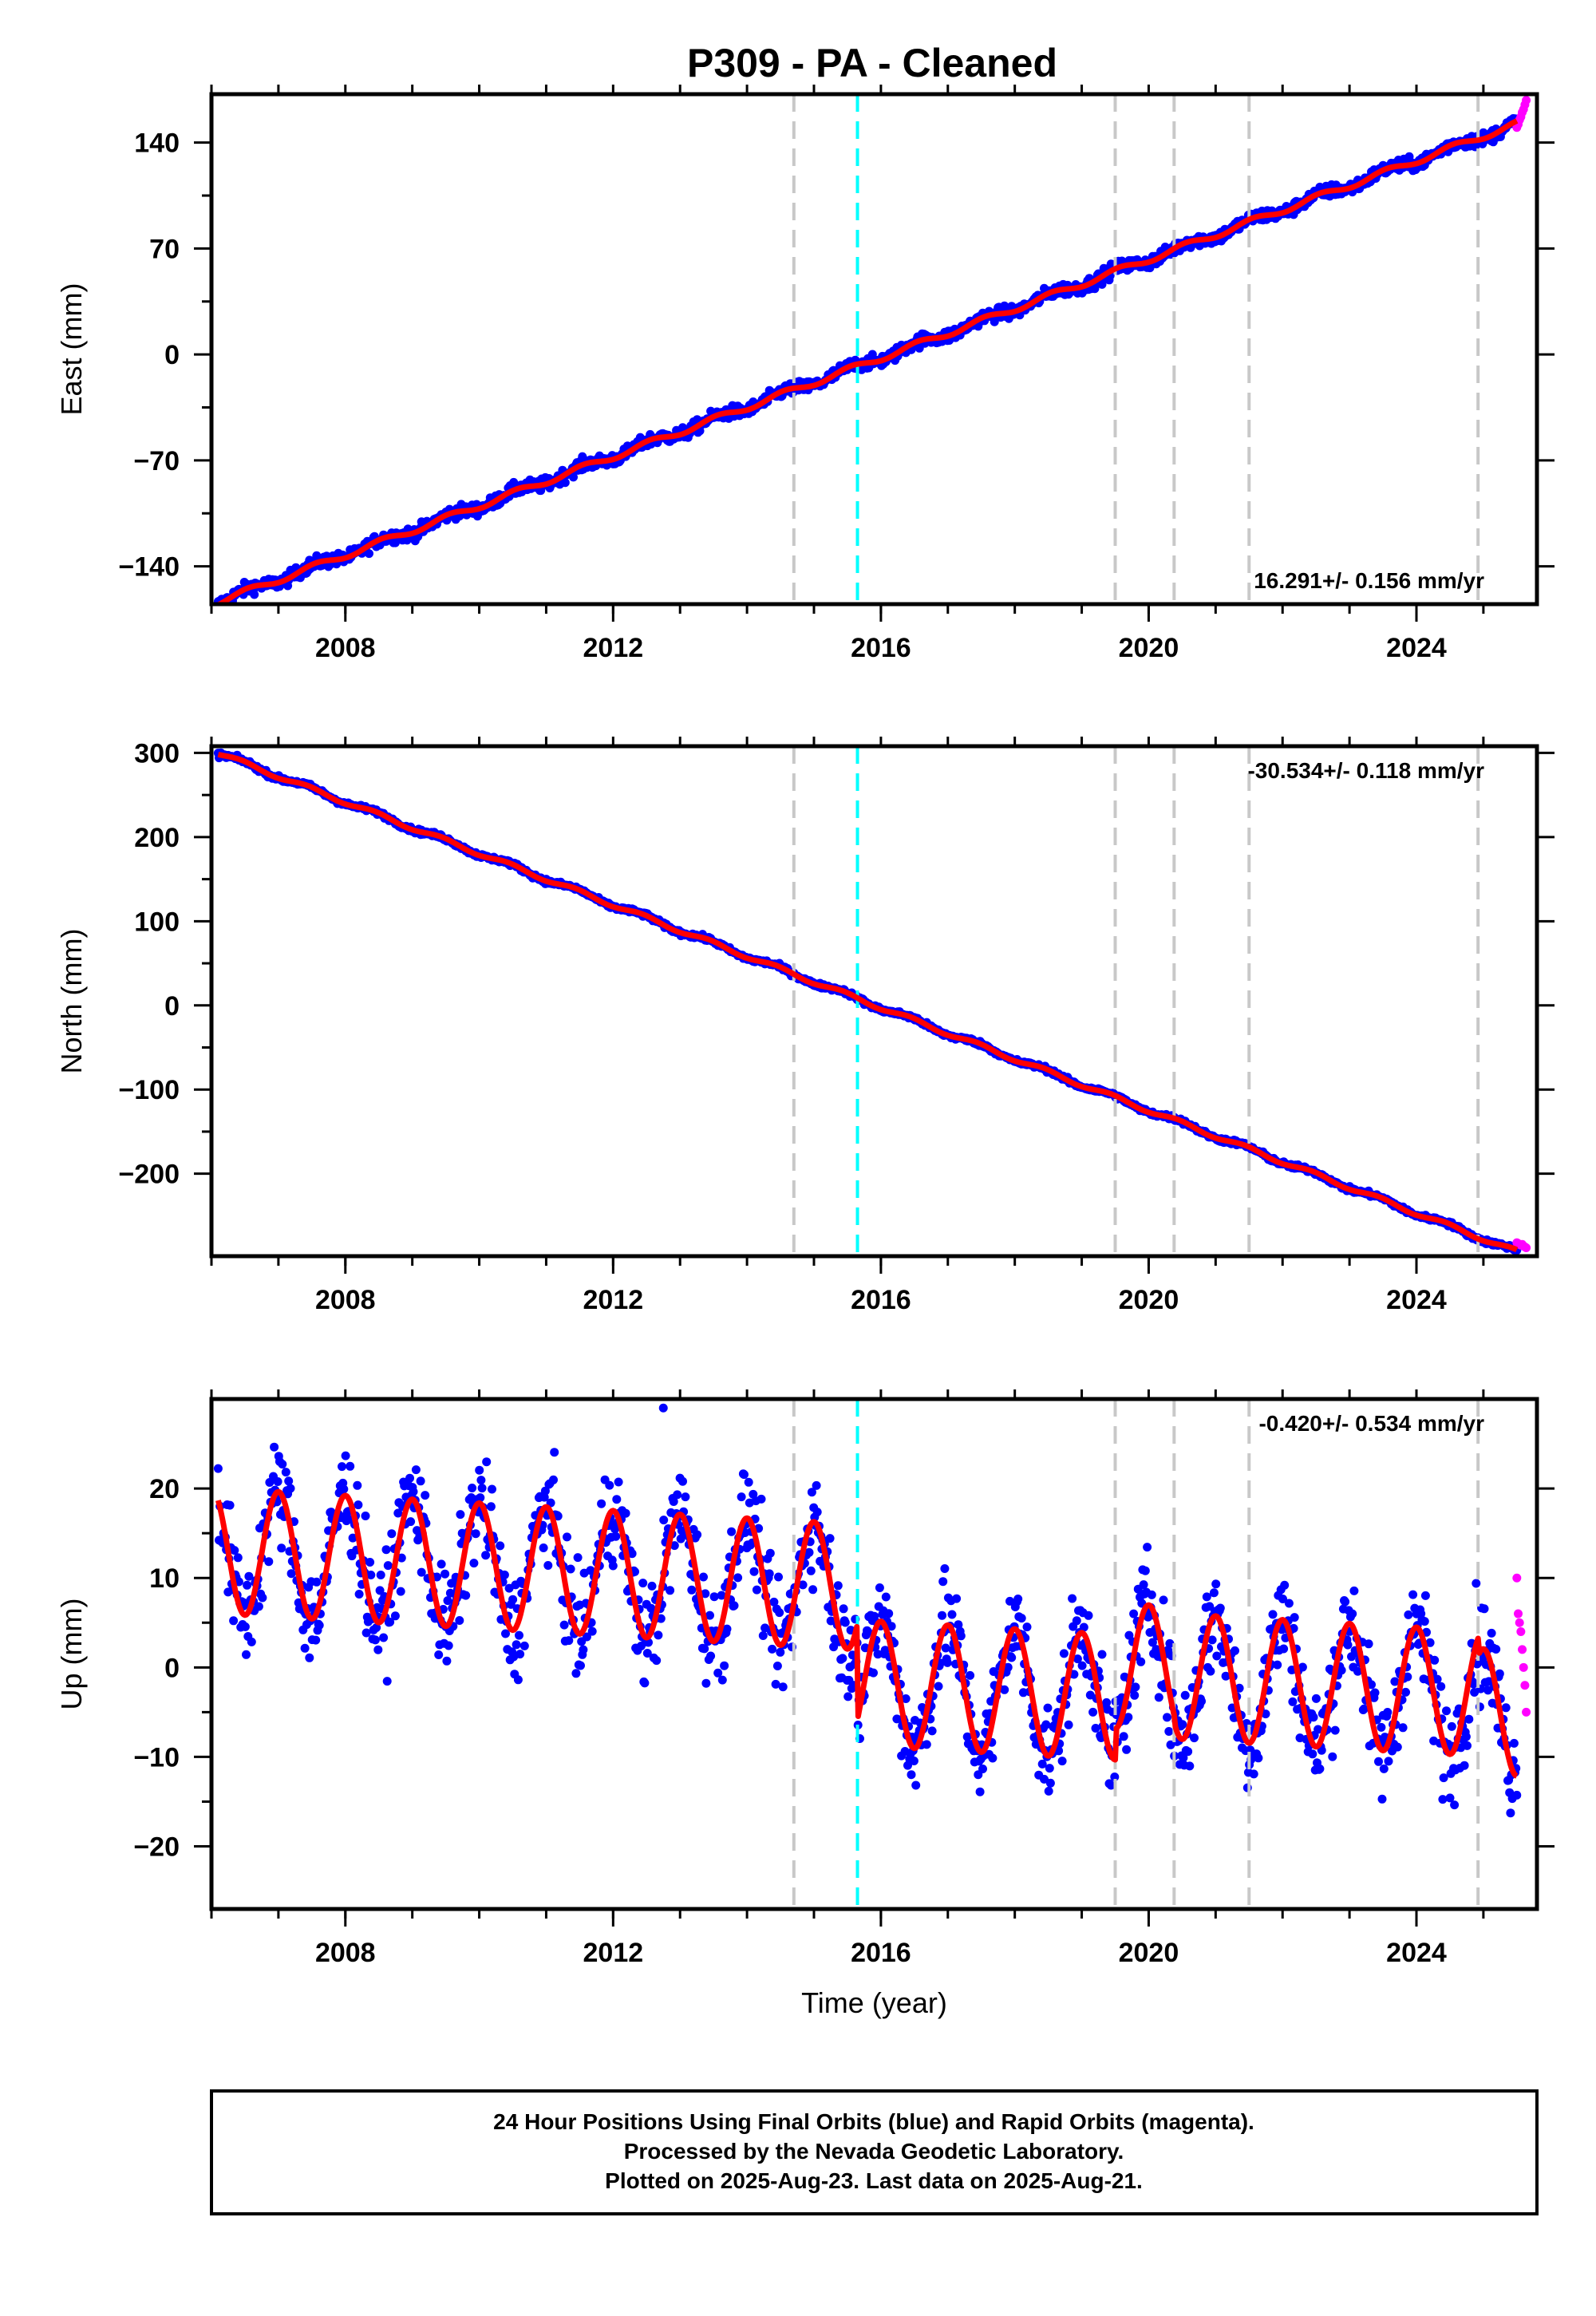  Describe the element at coordinates (613, 1953) in the screenshot. I see `x-tick-label: 2012` at that location.